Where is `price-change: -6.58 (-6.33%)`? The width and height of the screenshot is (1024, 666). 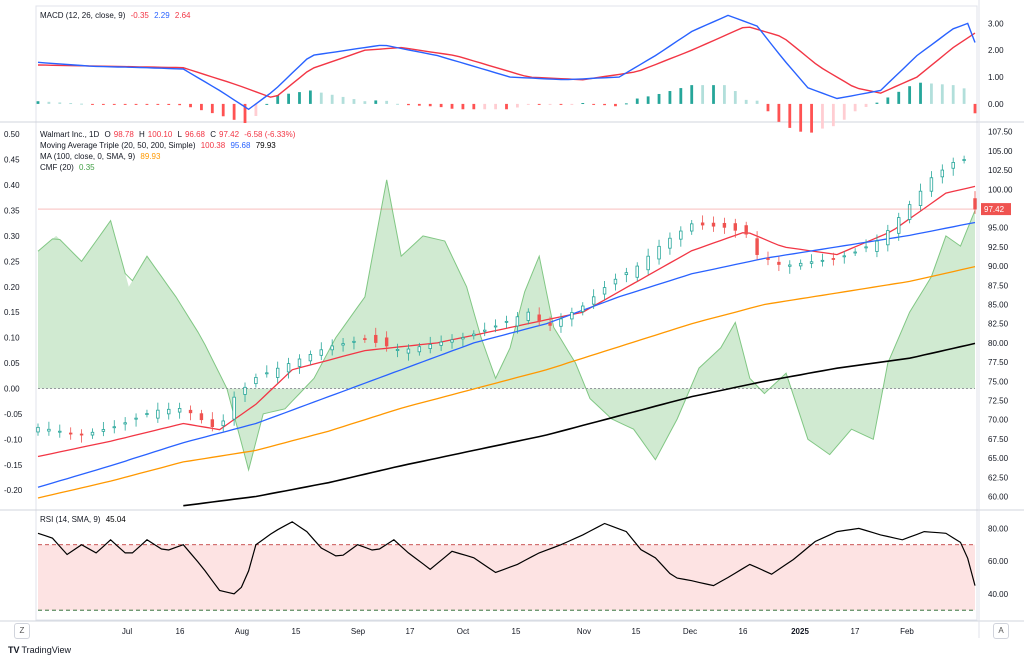
price-change: -6.58 (-6.33%) is located at coordinates (270, 134).